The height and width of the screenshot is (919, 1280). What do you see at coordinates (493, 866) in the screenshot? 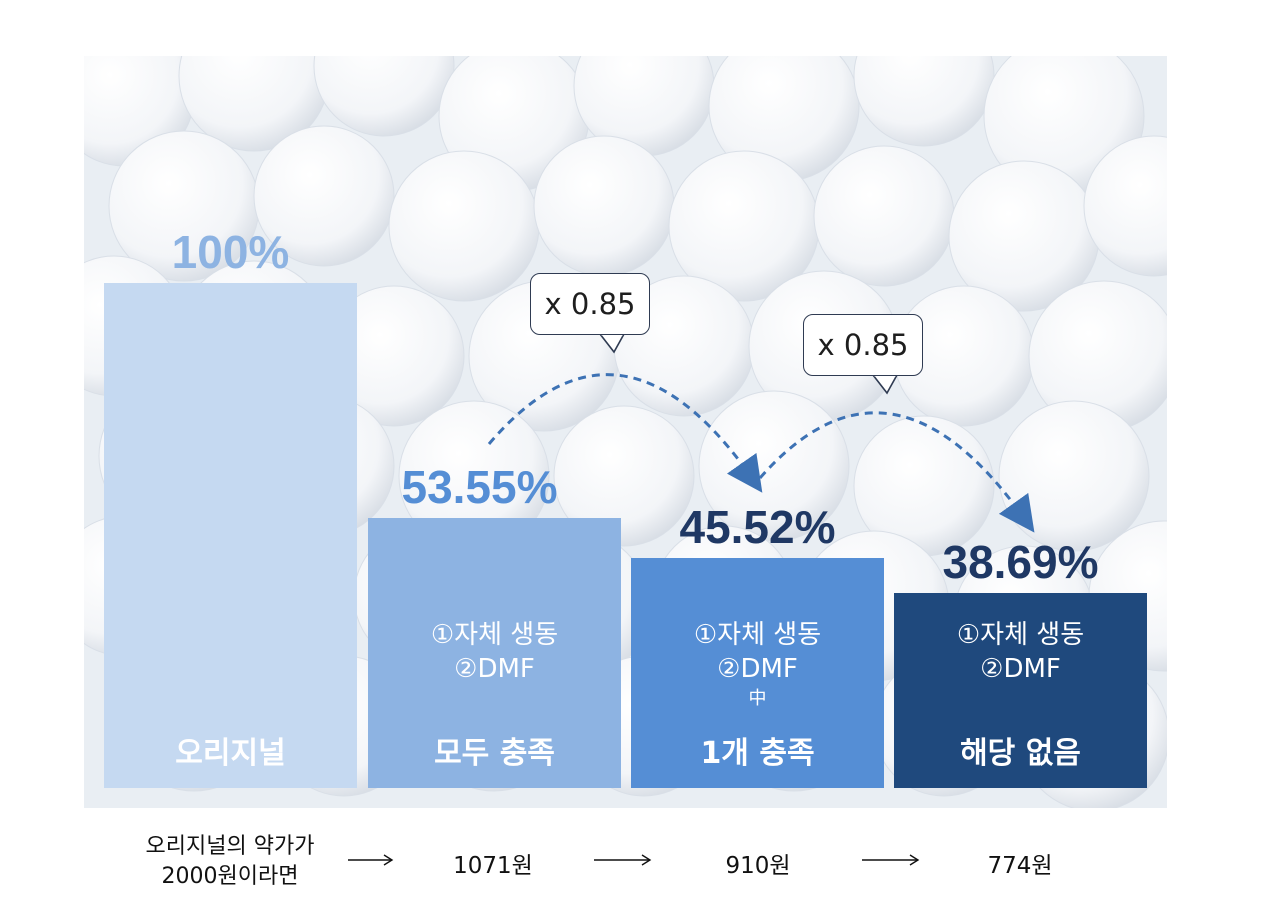
I see `price-1: 1071원` at bounding box center [493, 866].